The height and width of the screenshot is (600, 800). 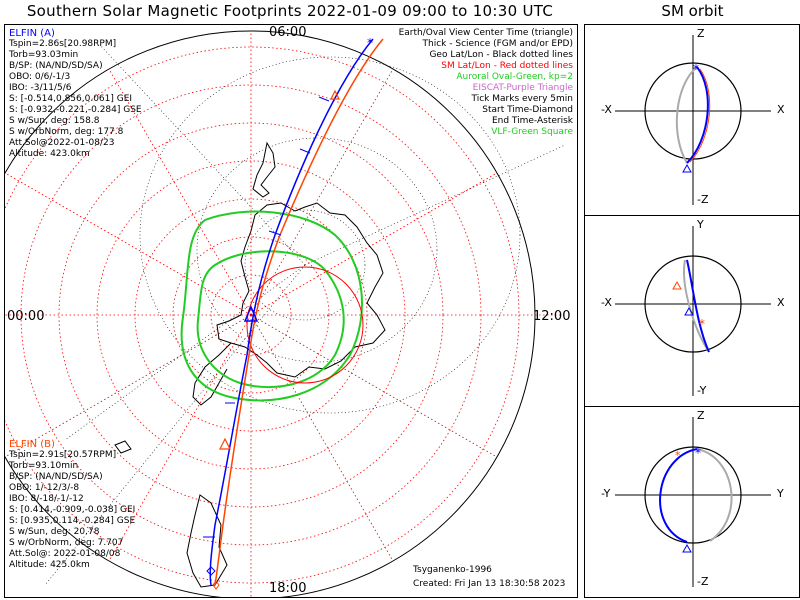 I want to click on elfin-a-line: Tspin=2.86s[20.98RPM], so click(x=63, y=44).